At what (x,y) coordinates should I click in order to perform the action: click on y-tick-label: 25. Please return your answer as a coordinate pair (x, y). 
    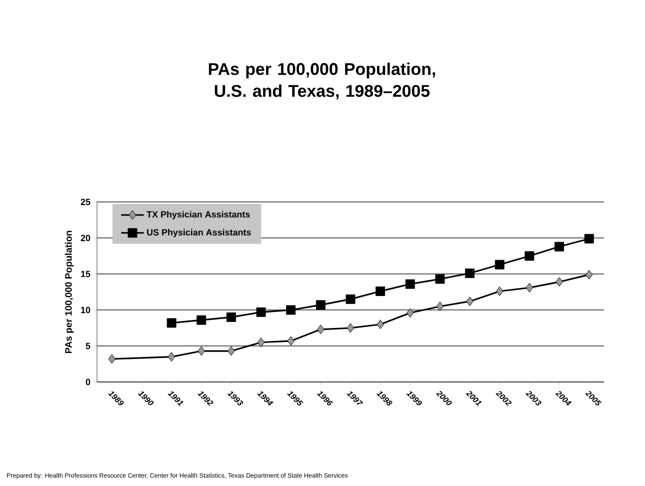
    Looking at the image, I should click on (85, 202).